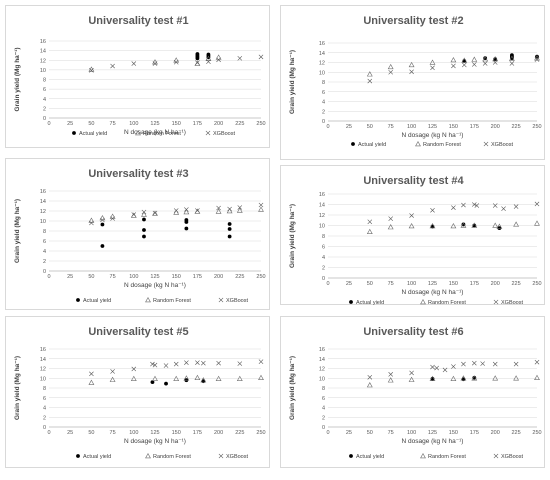 The image size is (550, 480). What do you see at coordinates (413, 181) in the screenshot?
I see `chart-title: Universality test #4` at bounding box center [413, 181].